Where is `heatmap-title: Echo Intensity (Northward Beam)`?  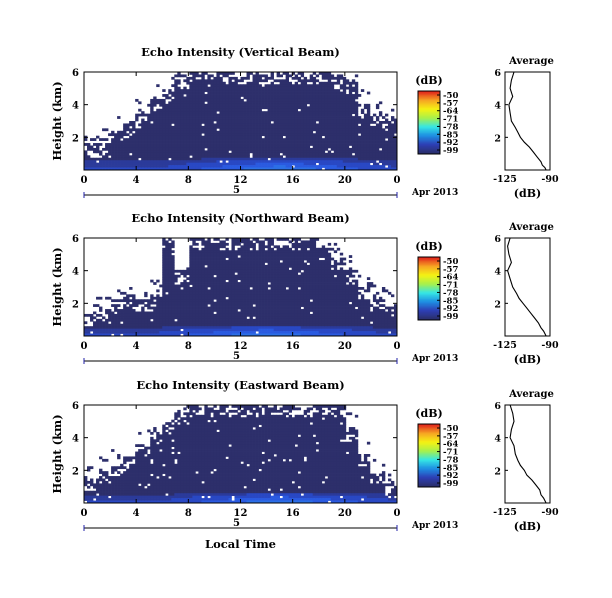 heatmap-title: Echo Intensity (Northward Beam) is located at coordinates (240, 218).